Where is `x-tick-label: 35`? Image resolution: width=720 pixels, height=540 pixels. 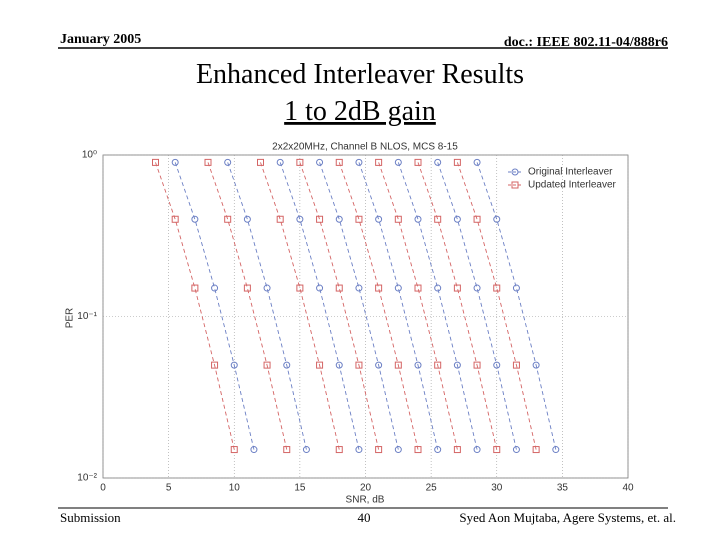 x-tick-label: 35 is located at coordinates (563, 488).